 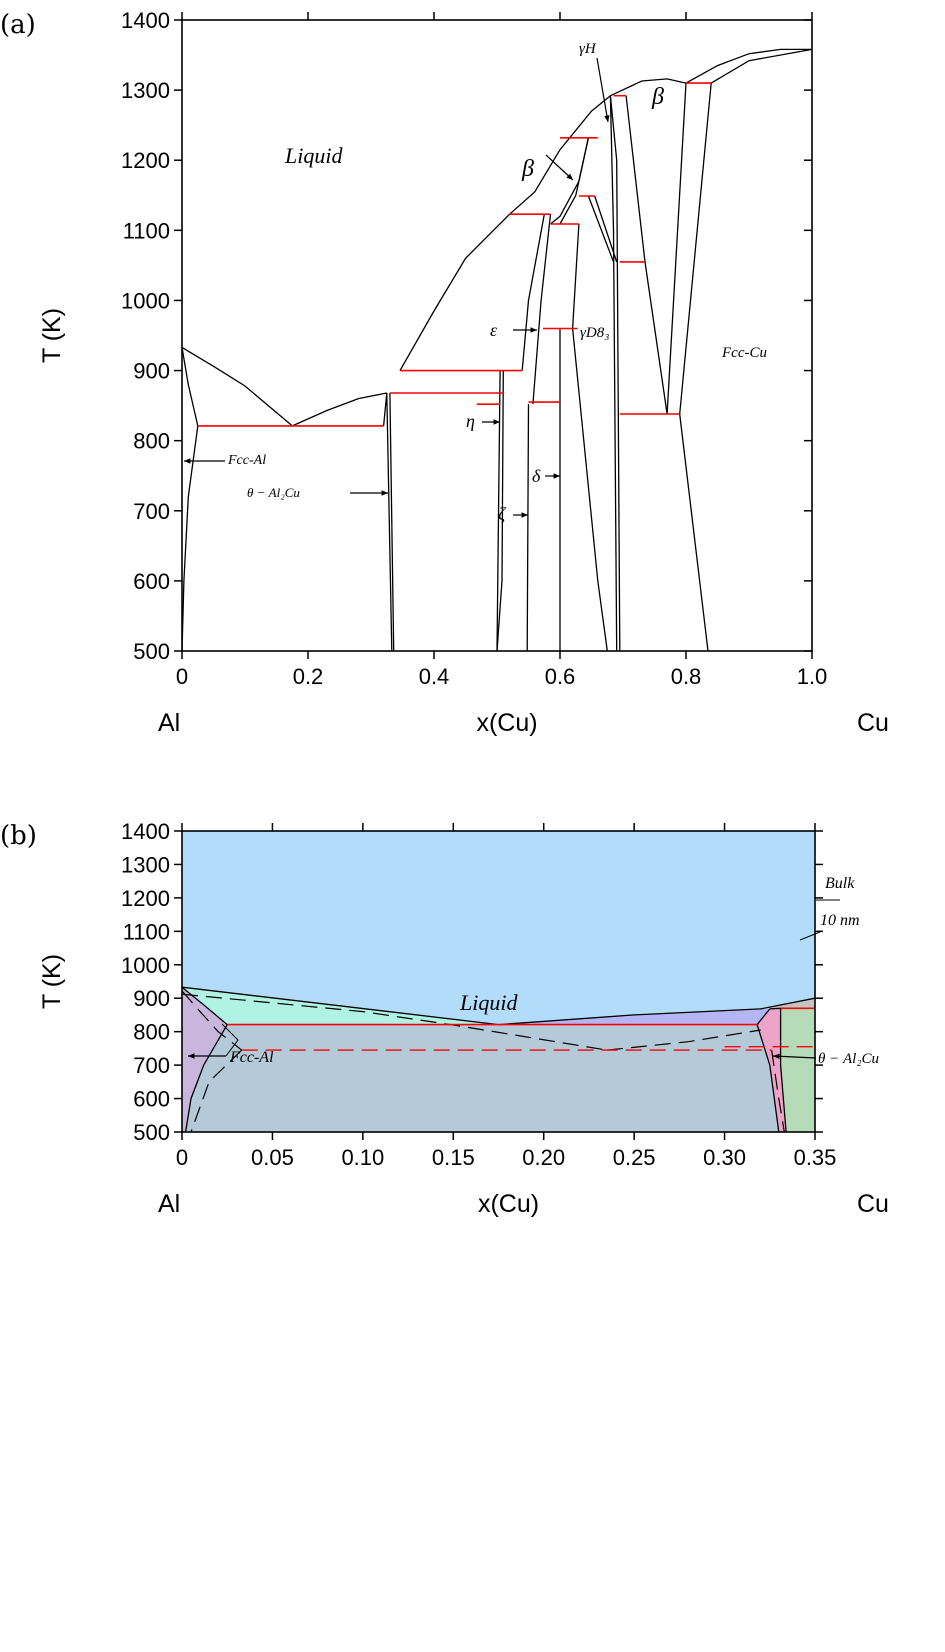 I want to click on panel-label: (b), so click(x=18, y=836).